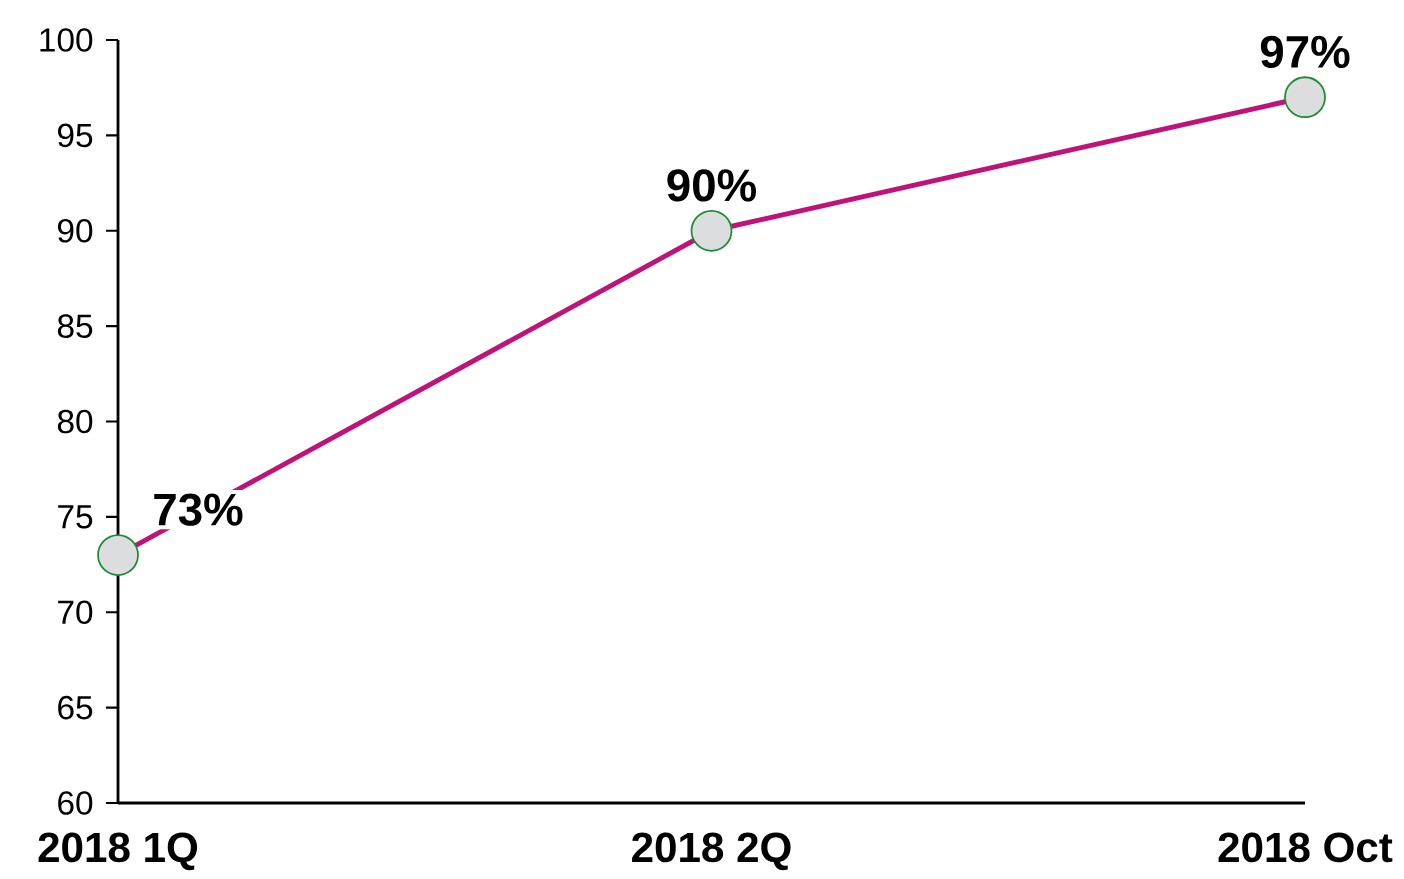 The image size is (1404, 879). What do you see at coordinates (1305, 847) in the screenshot?
I see `x-tick-label: 2018 Oct` at bounding box center [1305, 847].